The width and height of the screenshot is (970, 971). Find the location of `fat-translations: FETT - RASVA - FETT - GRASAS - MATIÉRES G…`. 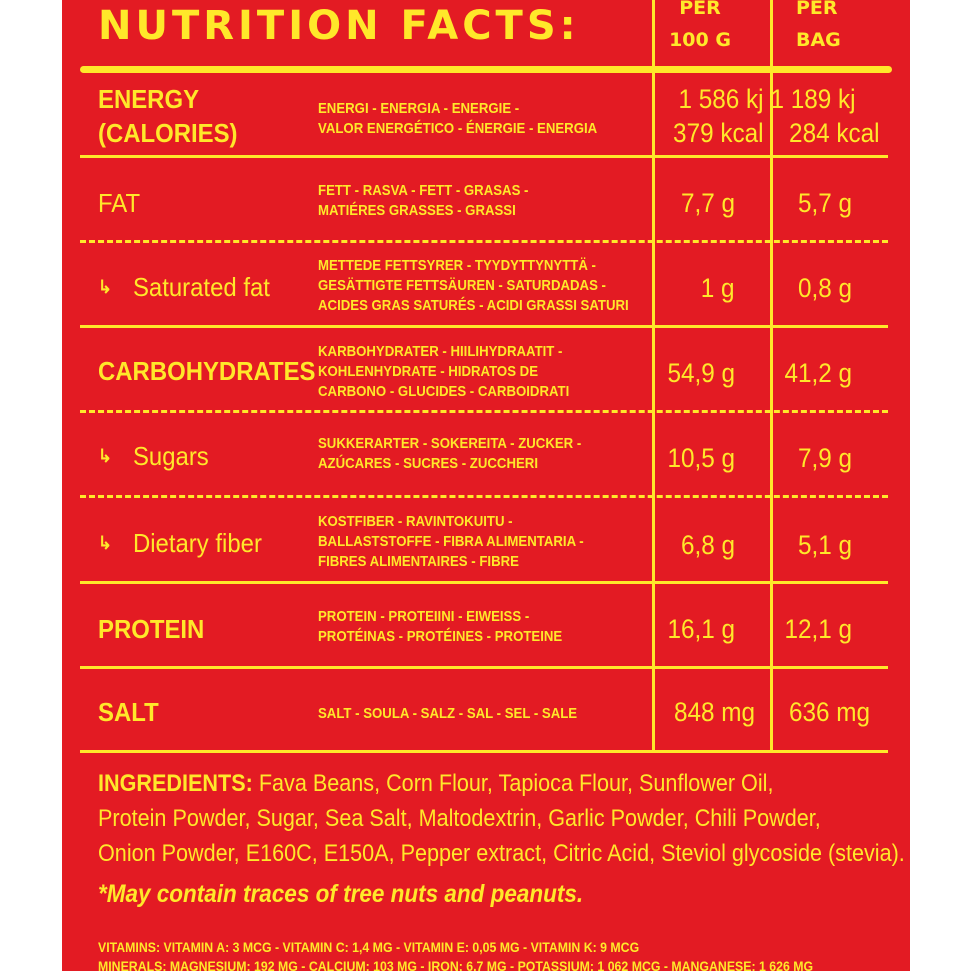

fat-translations: FETT - RASVA - FETT - GRASAS - MATIÉRES G… is located at coordinates (423, 200).